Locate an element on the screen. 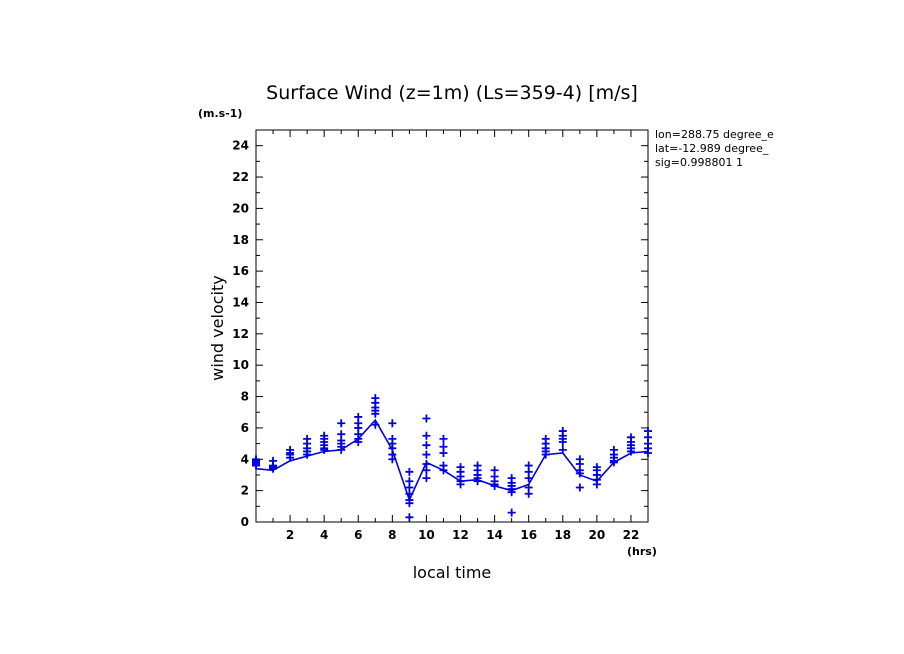 Image resolution: width=904 pixels, height=654 pixels. y-tick-label: 12 is located at coordinates (240, 334).